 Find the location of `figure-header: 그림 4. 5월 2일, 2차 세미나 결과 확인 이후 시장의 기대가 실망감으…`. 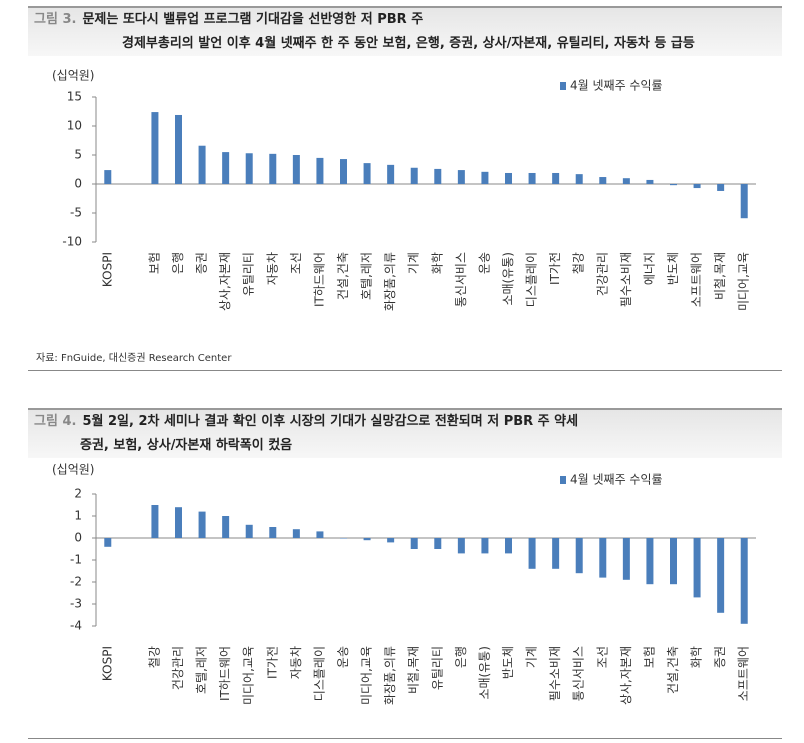

figure-header: 그림 4. 5월 2일, 2차 세미나 결과 확인 이후 시장의 기대가 실망감으… is located at coordinates (405, 433).